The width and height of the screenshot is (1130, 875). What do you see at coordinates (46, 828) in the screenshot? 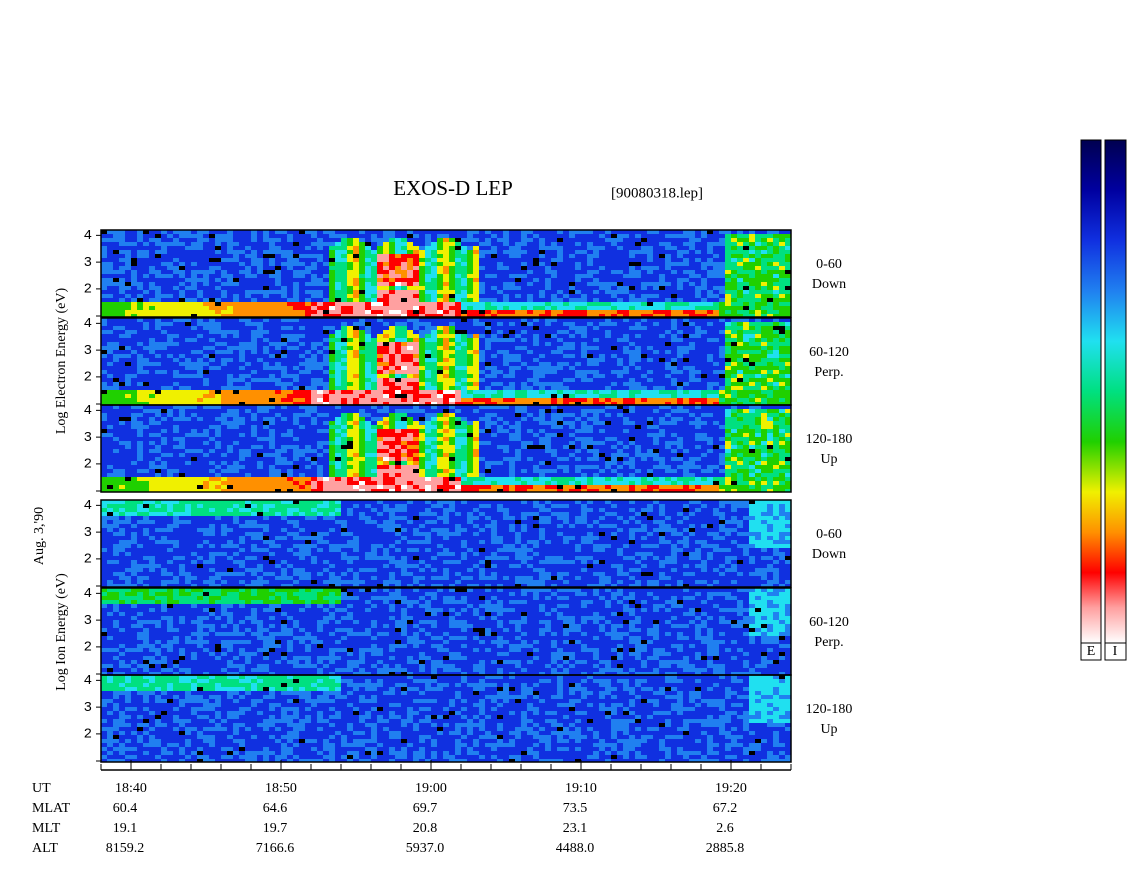
I see `ephemeris-name: MLT` at bounding box center [46, 828].